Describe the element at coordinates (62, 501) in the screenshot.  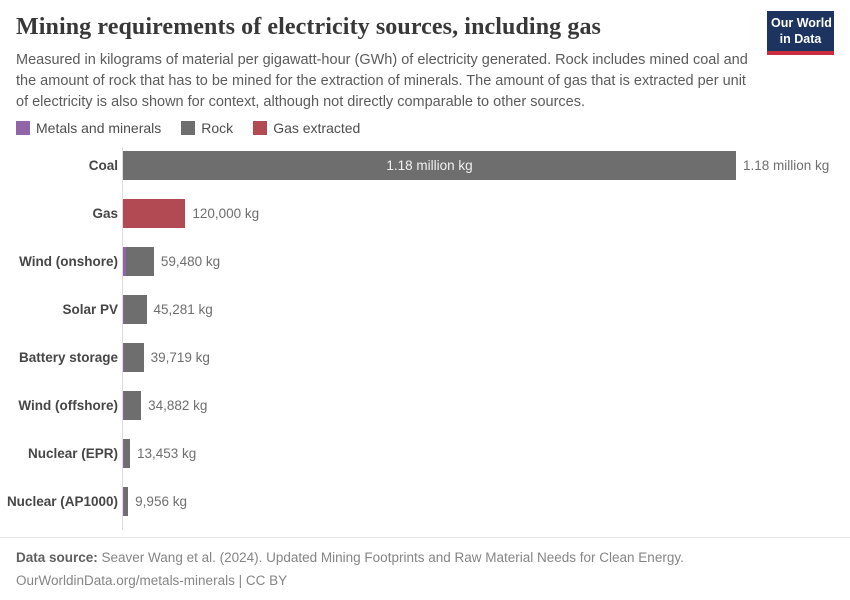
I see `category-label: Nuclear (AP1000)` at that location.